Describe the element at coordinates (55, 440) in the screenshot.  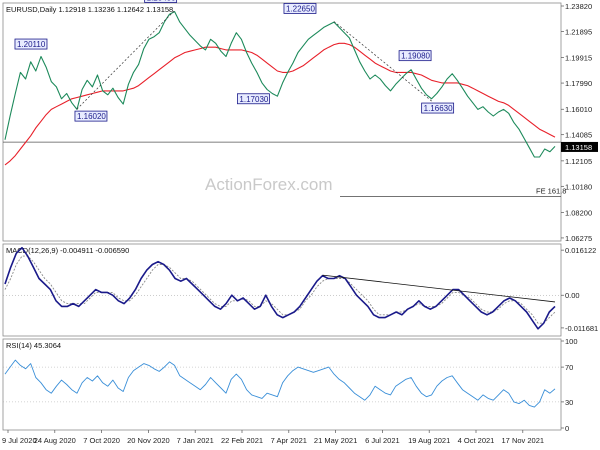
I see `x-tick-label: 24 Aug 2020` at that location.